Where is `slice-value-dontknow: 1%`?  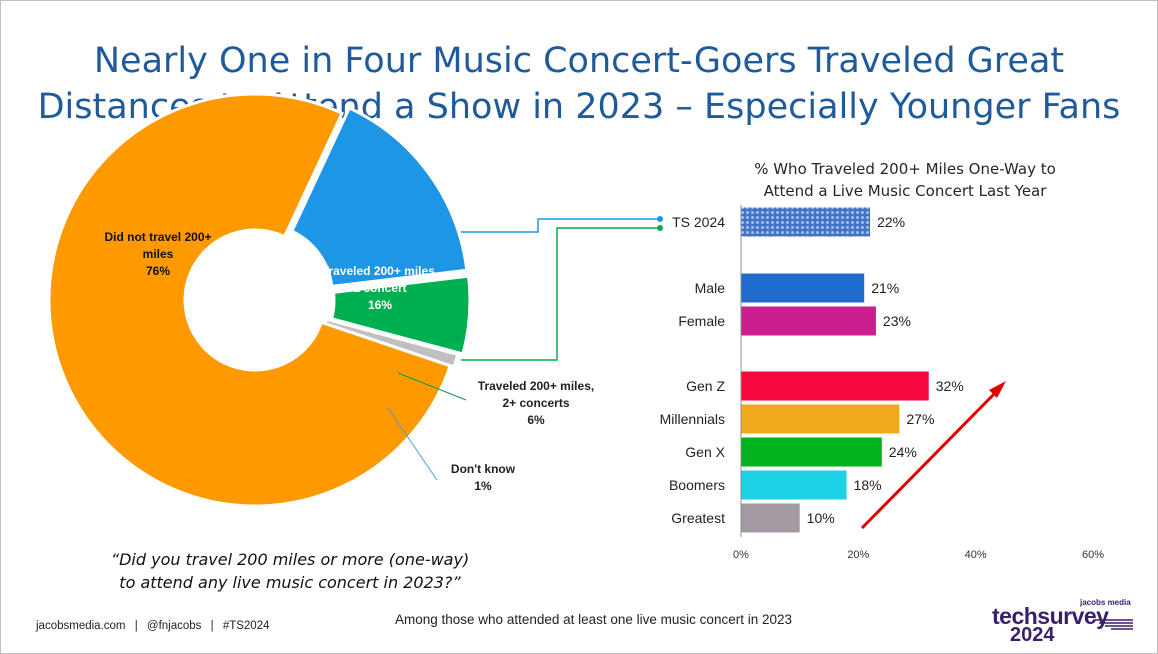 slice-value-dontknow: 1% is located at coordinates (483, 486).